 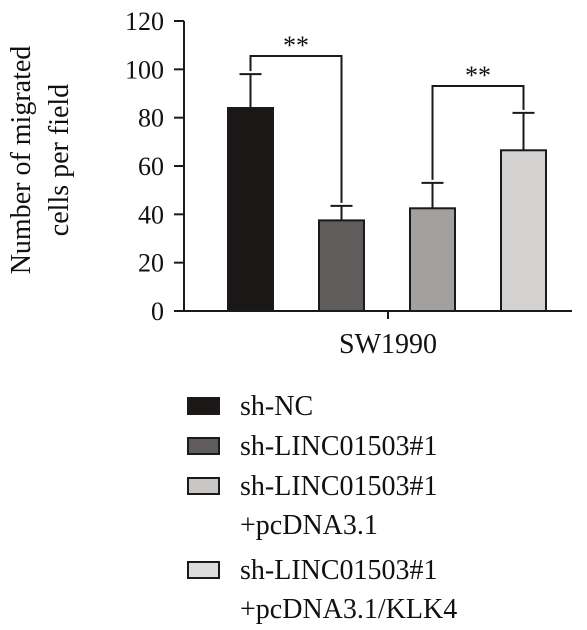 What do you see at coordinates (387, 147) in the screenshot?
I see `error-bars` at bounding box center [387, 147].